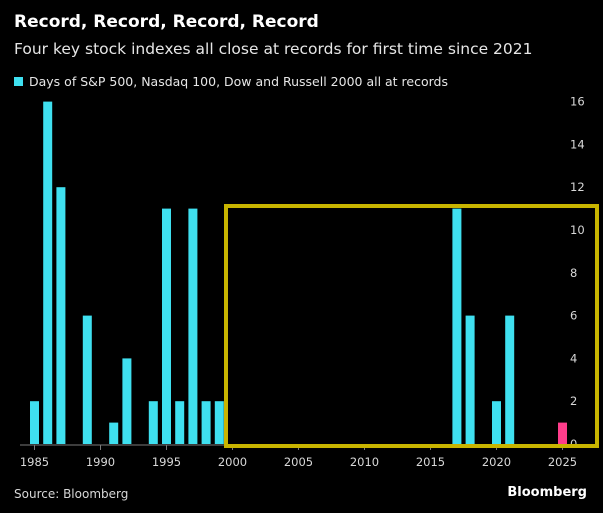 The width and height of the screenshot is (603, 513). Describe the element at coordinates (562, 462) in the screenshot. I see `x-tick-label: 2025` at that location.